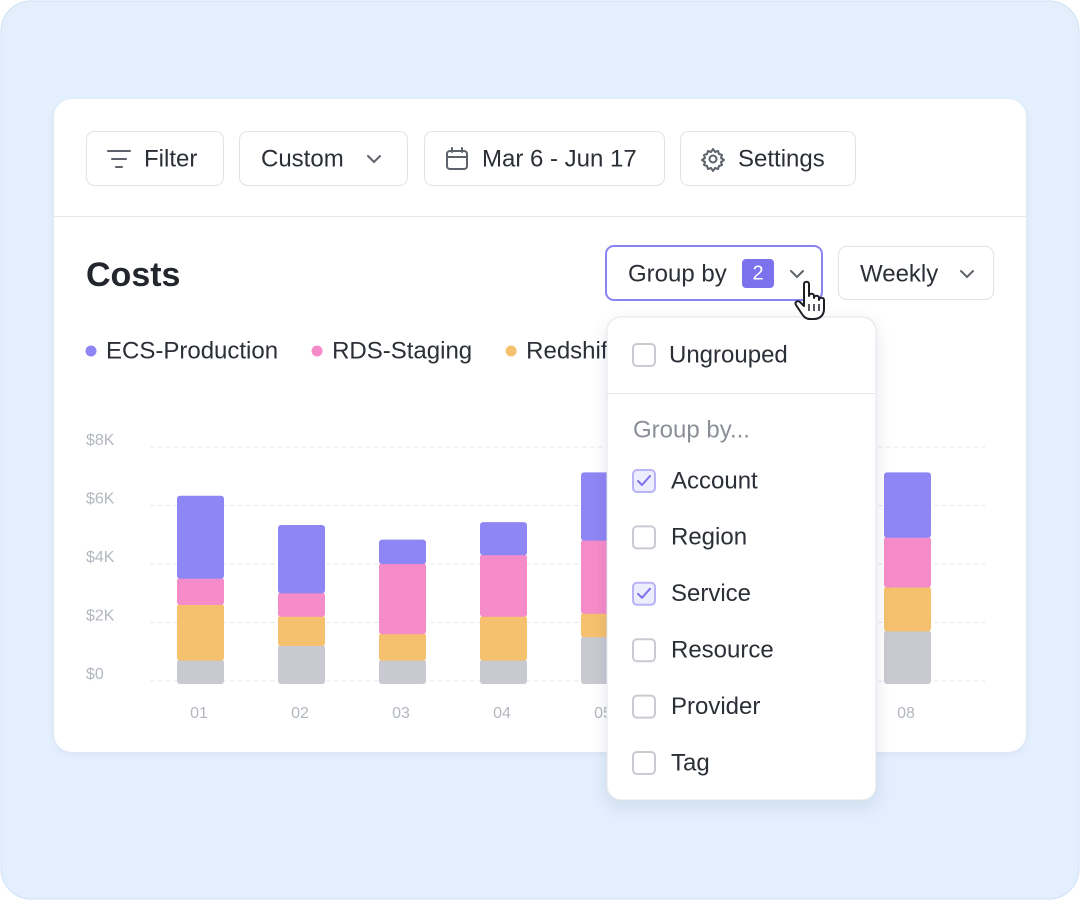  I want to click on menu-panel, so click(741, 558).